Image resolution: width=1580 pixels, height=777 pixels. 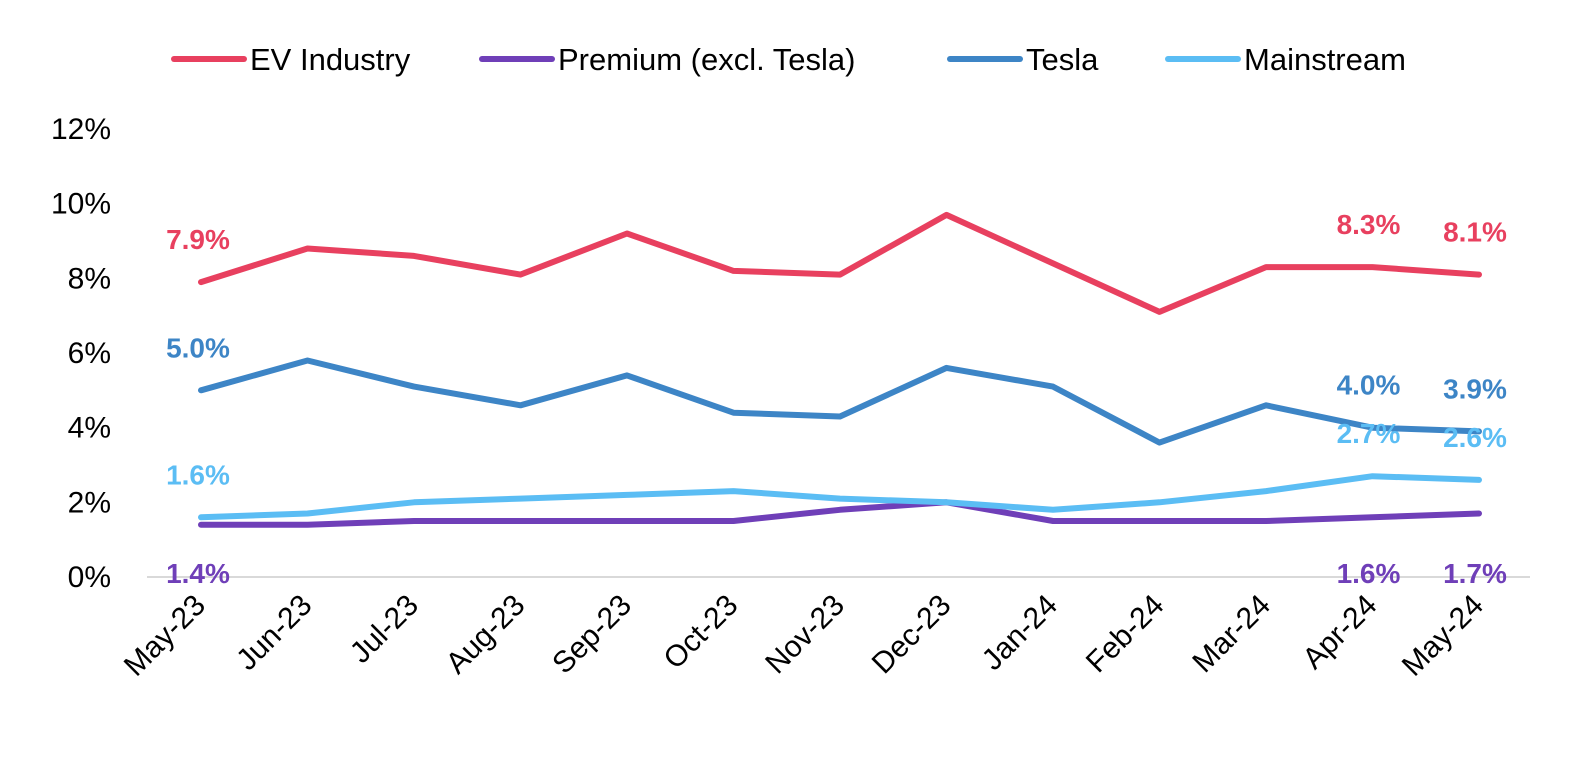 What do you see at coordinates (1020, 633) in the screenshot?
I see `x-tick-label: Jan-24` at bounding box center [1020, 633].